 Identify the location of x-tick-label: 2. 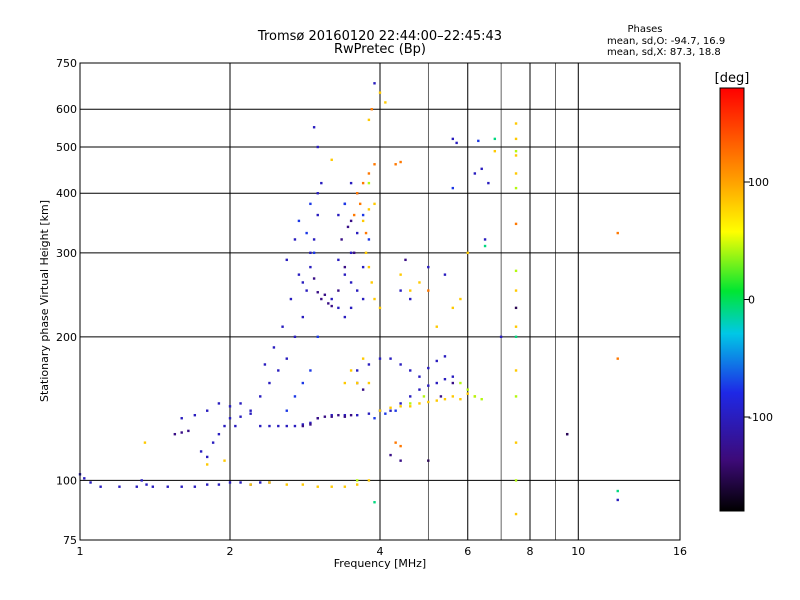
(230, 551).